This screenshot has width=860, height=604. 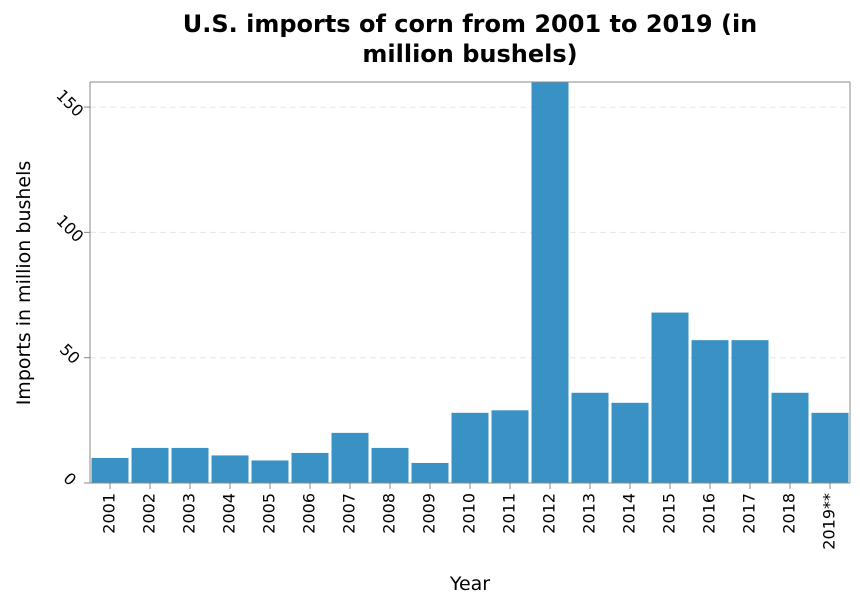 What do you see at coordinates (230, 469) in the screenshot?
I see `bar-2004` at bounding box center [230, 469].